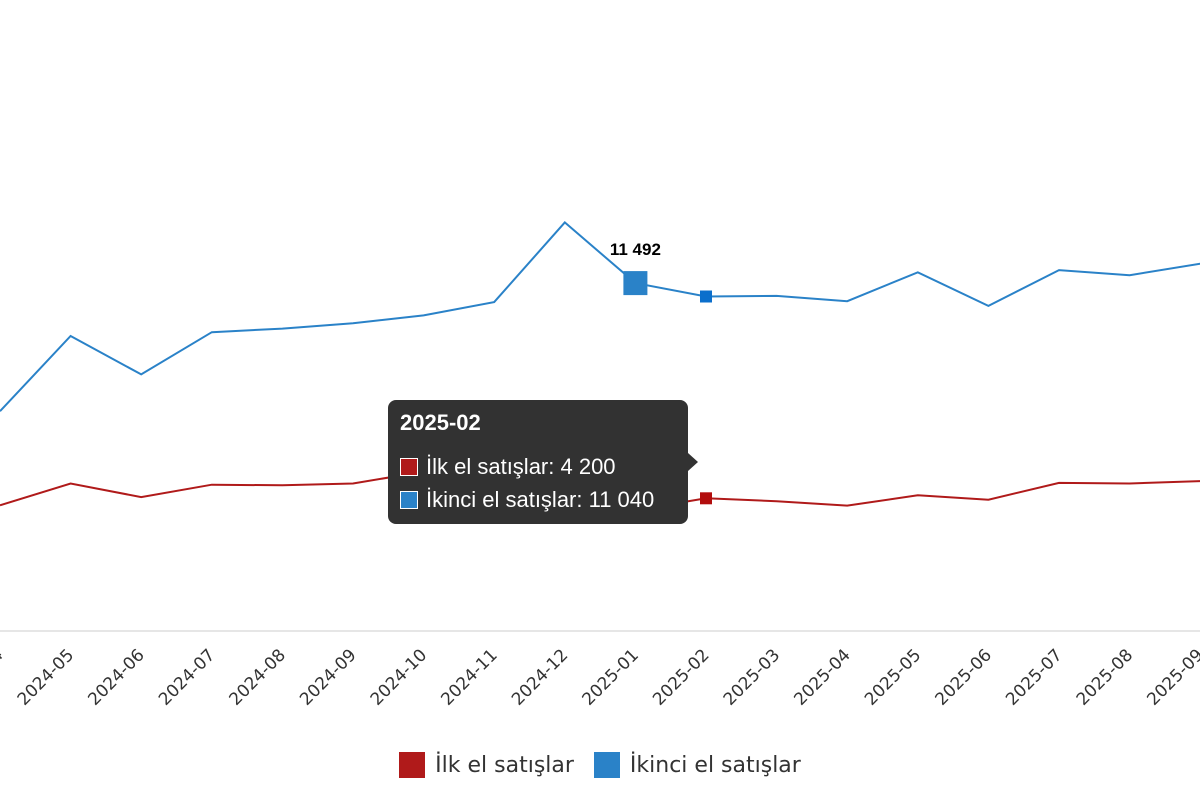 This screenshot has width=1200, height=800. I want to click on legend-label-second-hand: İkinci el satışlar, so click(715, 765).